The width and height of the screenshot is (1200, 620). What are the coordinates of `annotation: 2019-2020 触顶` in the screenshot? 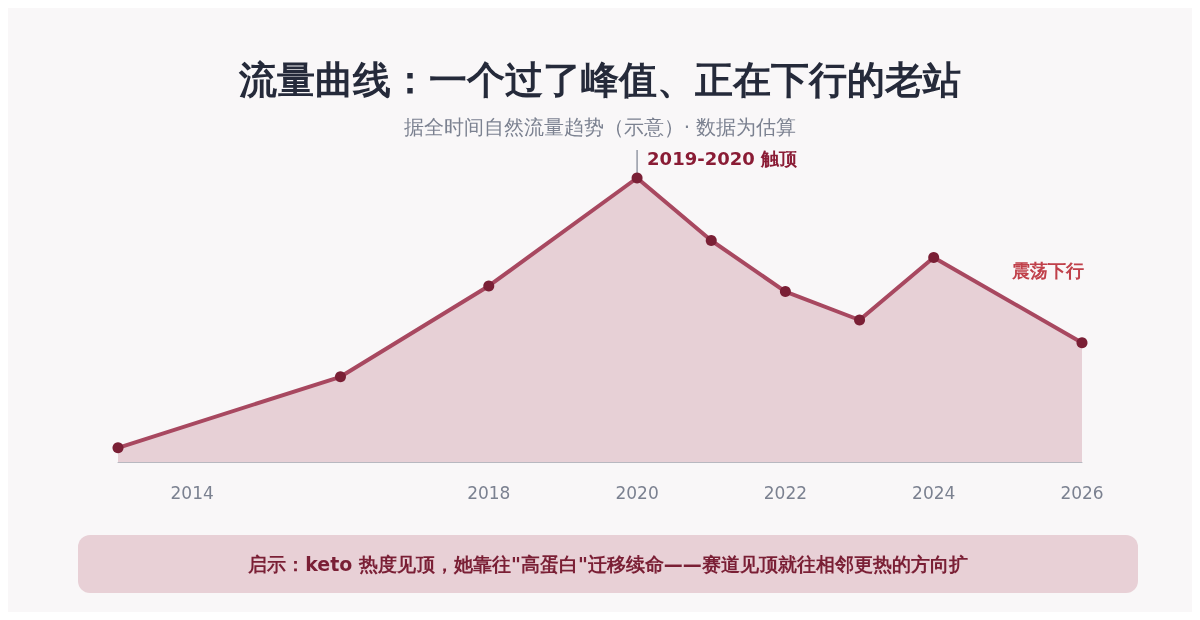 It's located at (723, 158).